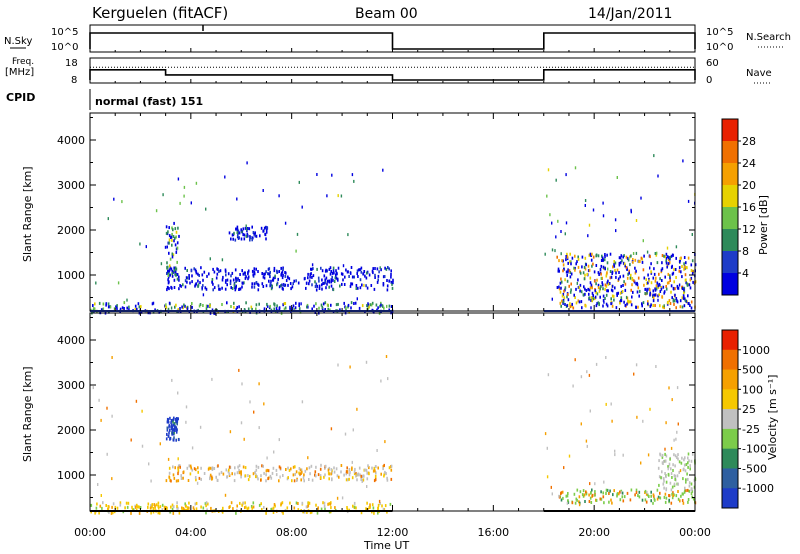  Describe the element at coordinates (71, 185) in the screenshot. I see `y-tick-label: 3000` at that location.